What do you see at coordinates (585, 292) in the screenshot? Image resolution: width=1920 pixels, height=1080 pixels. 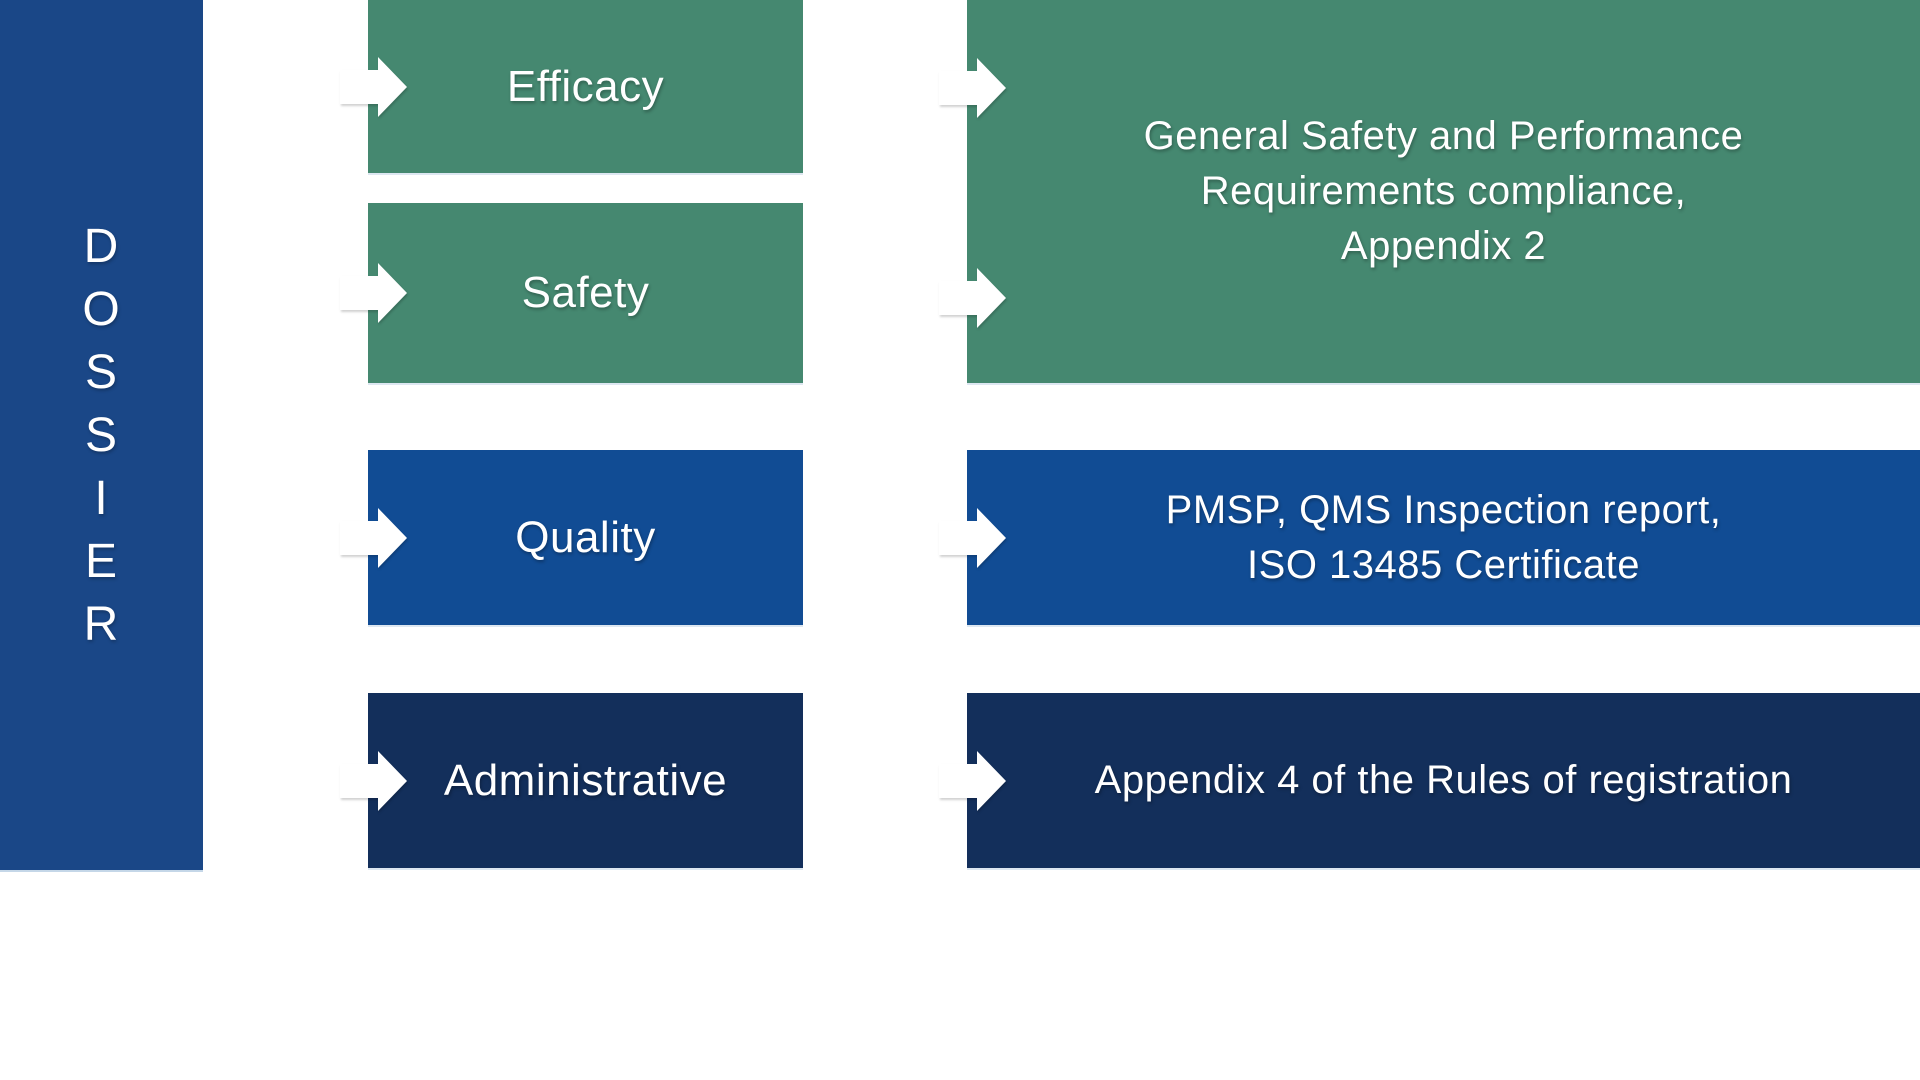 I see `category-label: Safety` at bounding box center [585, 292].